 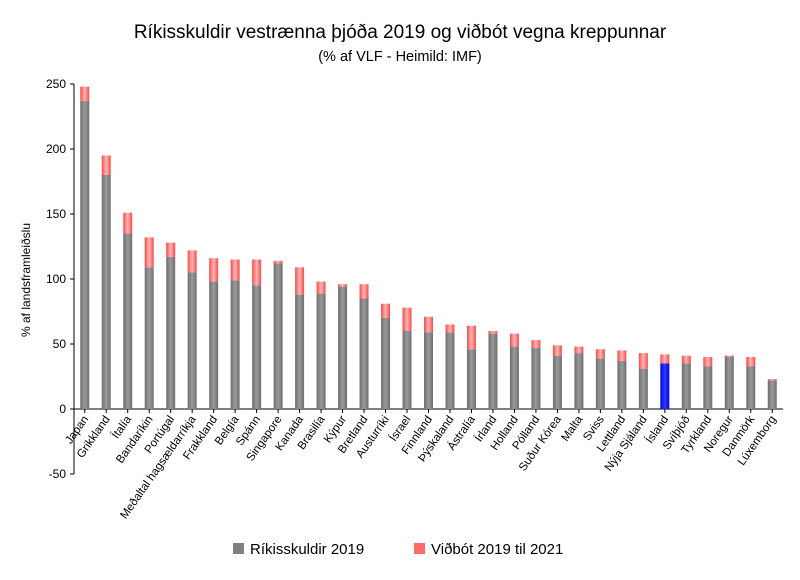 I want to click on y-tick-label: 250, so click(x=56, y=84).